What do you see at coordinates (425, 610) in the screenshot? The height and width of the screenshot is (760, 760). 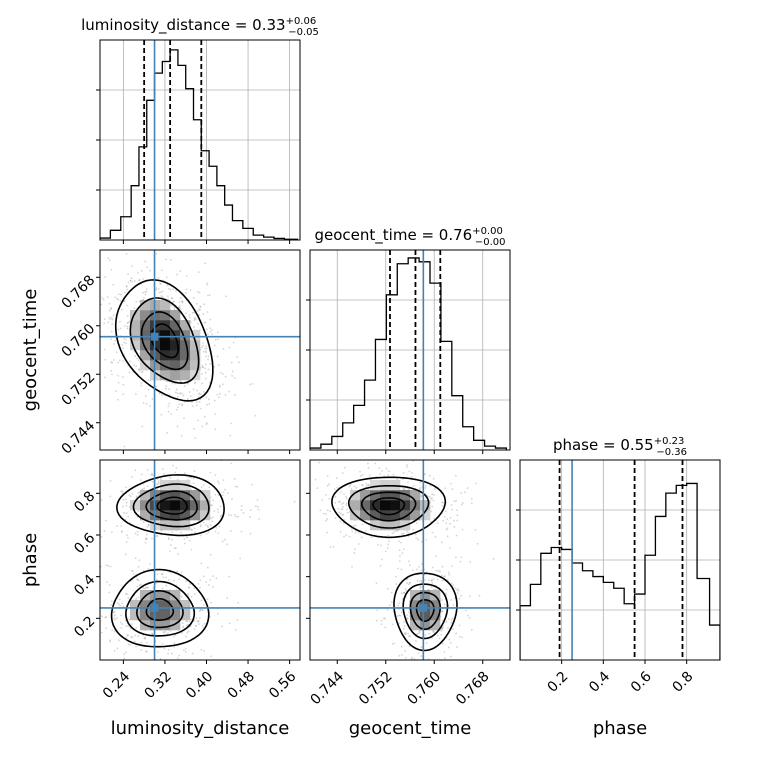 I see `contour-line` at bounding box center [425, 610].